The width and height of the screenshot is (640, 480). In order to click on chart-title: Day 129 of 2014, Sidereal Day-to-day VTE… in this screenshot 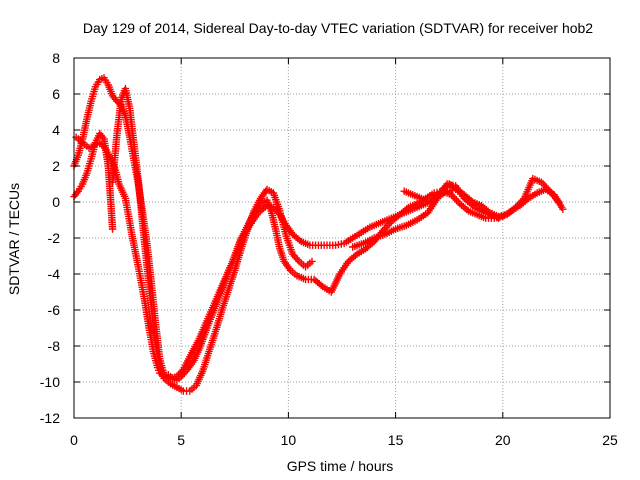, I will do `click(338, 28)`.